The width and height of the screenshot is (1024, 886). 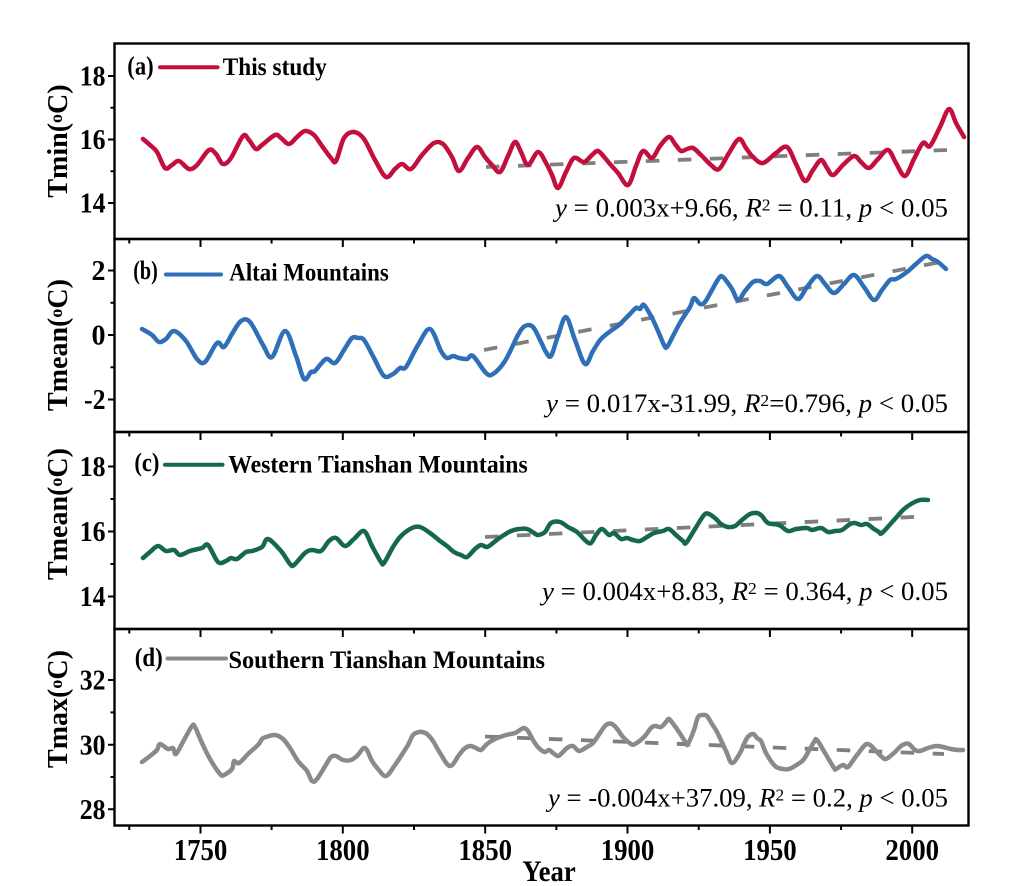 I want to click on svg-text: Southern Tianshan Mountains, so click(x=387, y=659).